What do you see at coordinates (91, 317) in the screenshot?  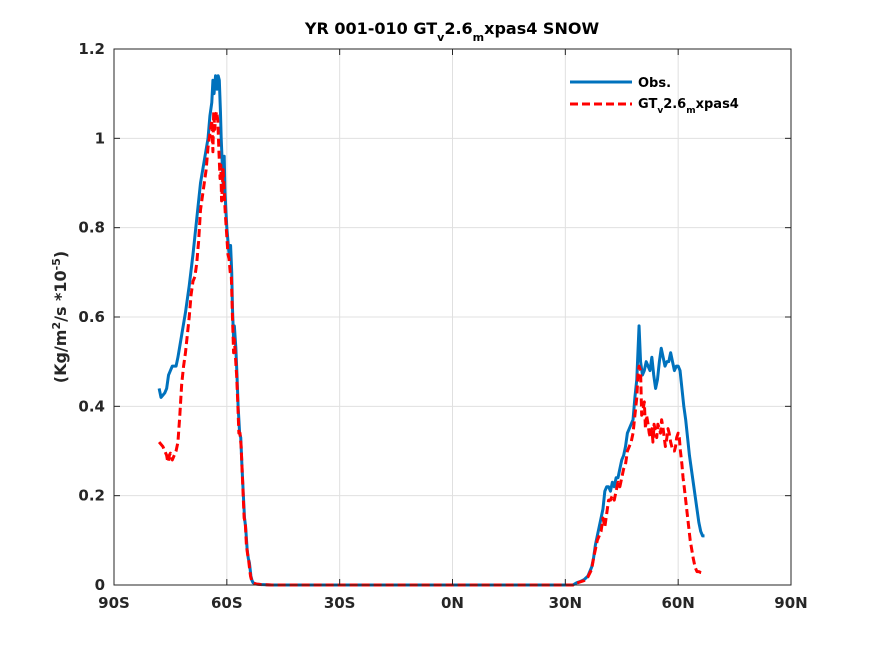 I see `y-tick-label: 0.6` at bounding box center [91, 317].